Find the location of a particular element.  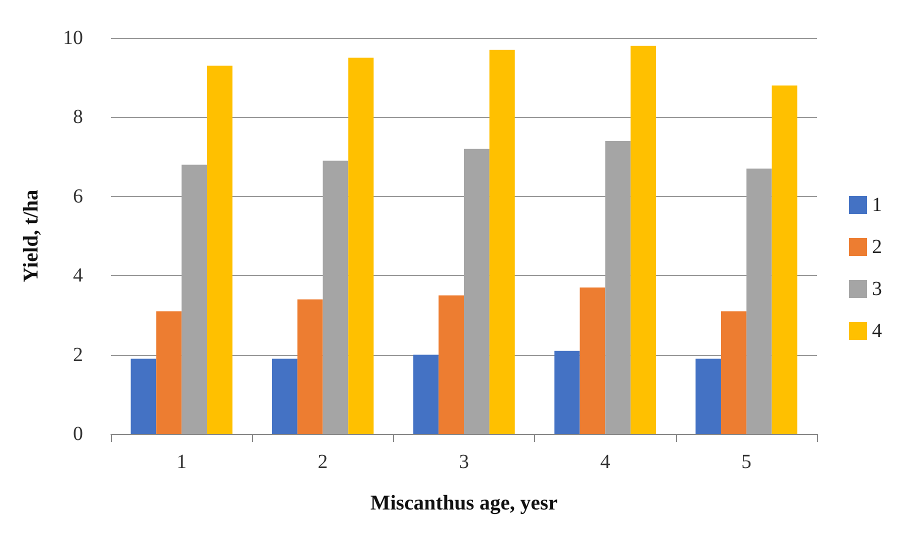

x-tick-label: 2 is located at coordinates (323, 462).